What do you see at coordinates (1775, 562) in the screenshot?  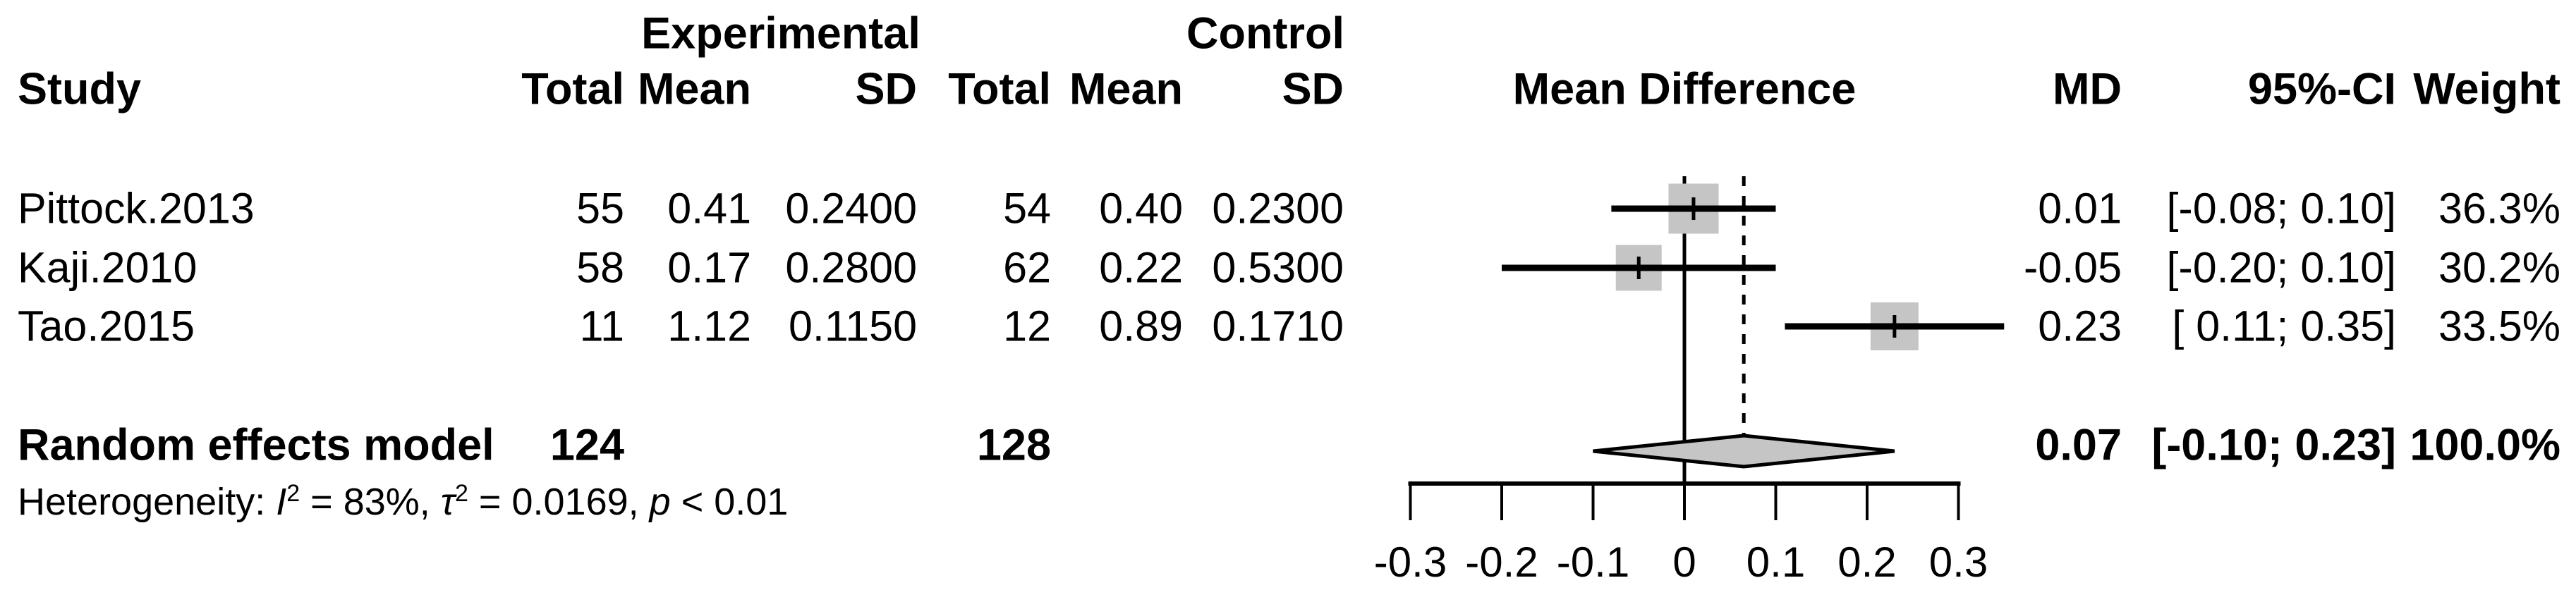 I see `x-axis-tick-label: 0.1` at bounding box center [1775, 562].